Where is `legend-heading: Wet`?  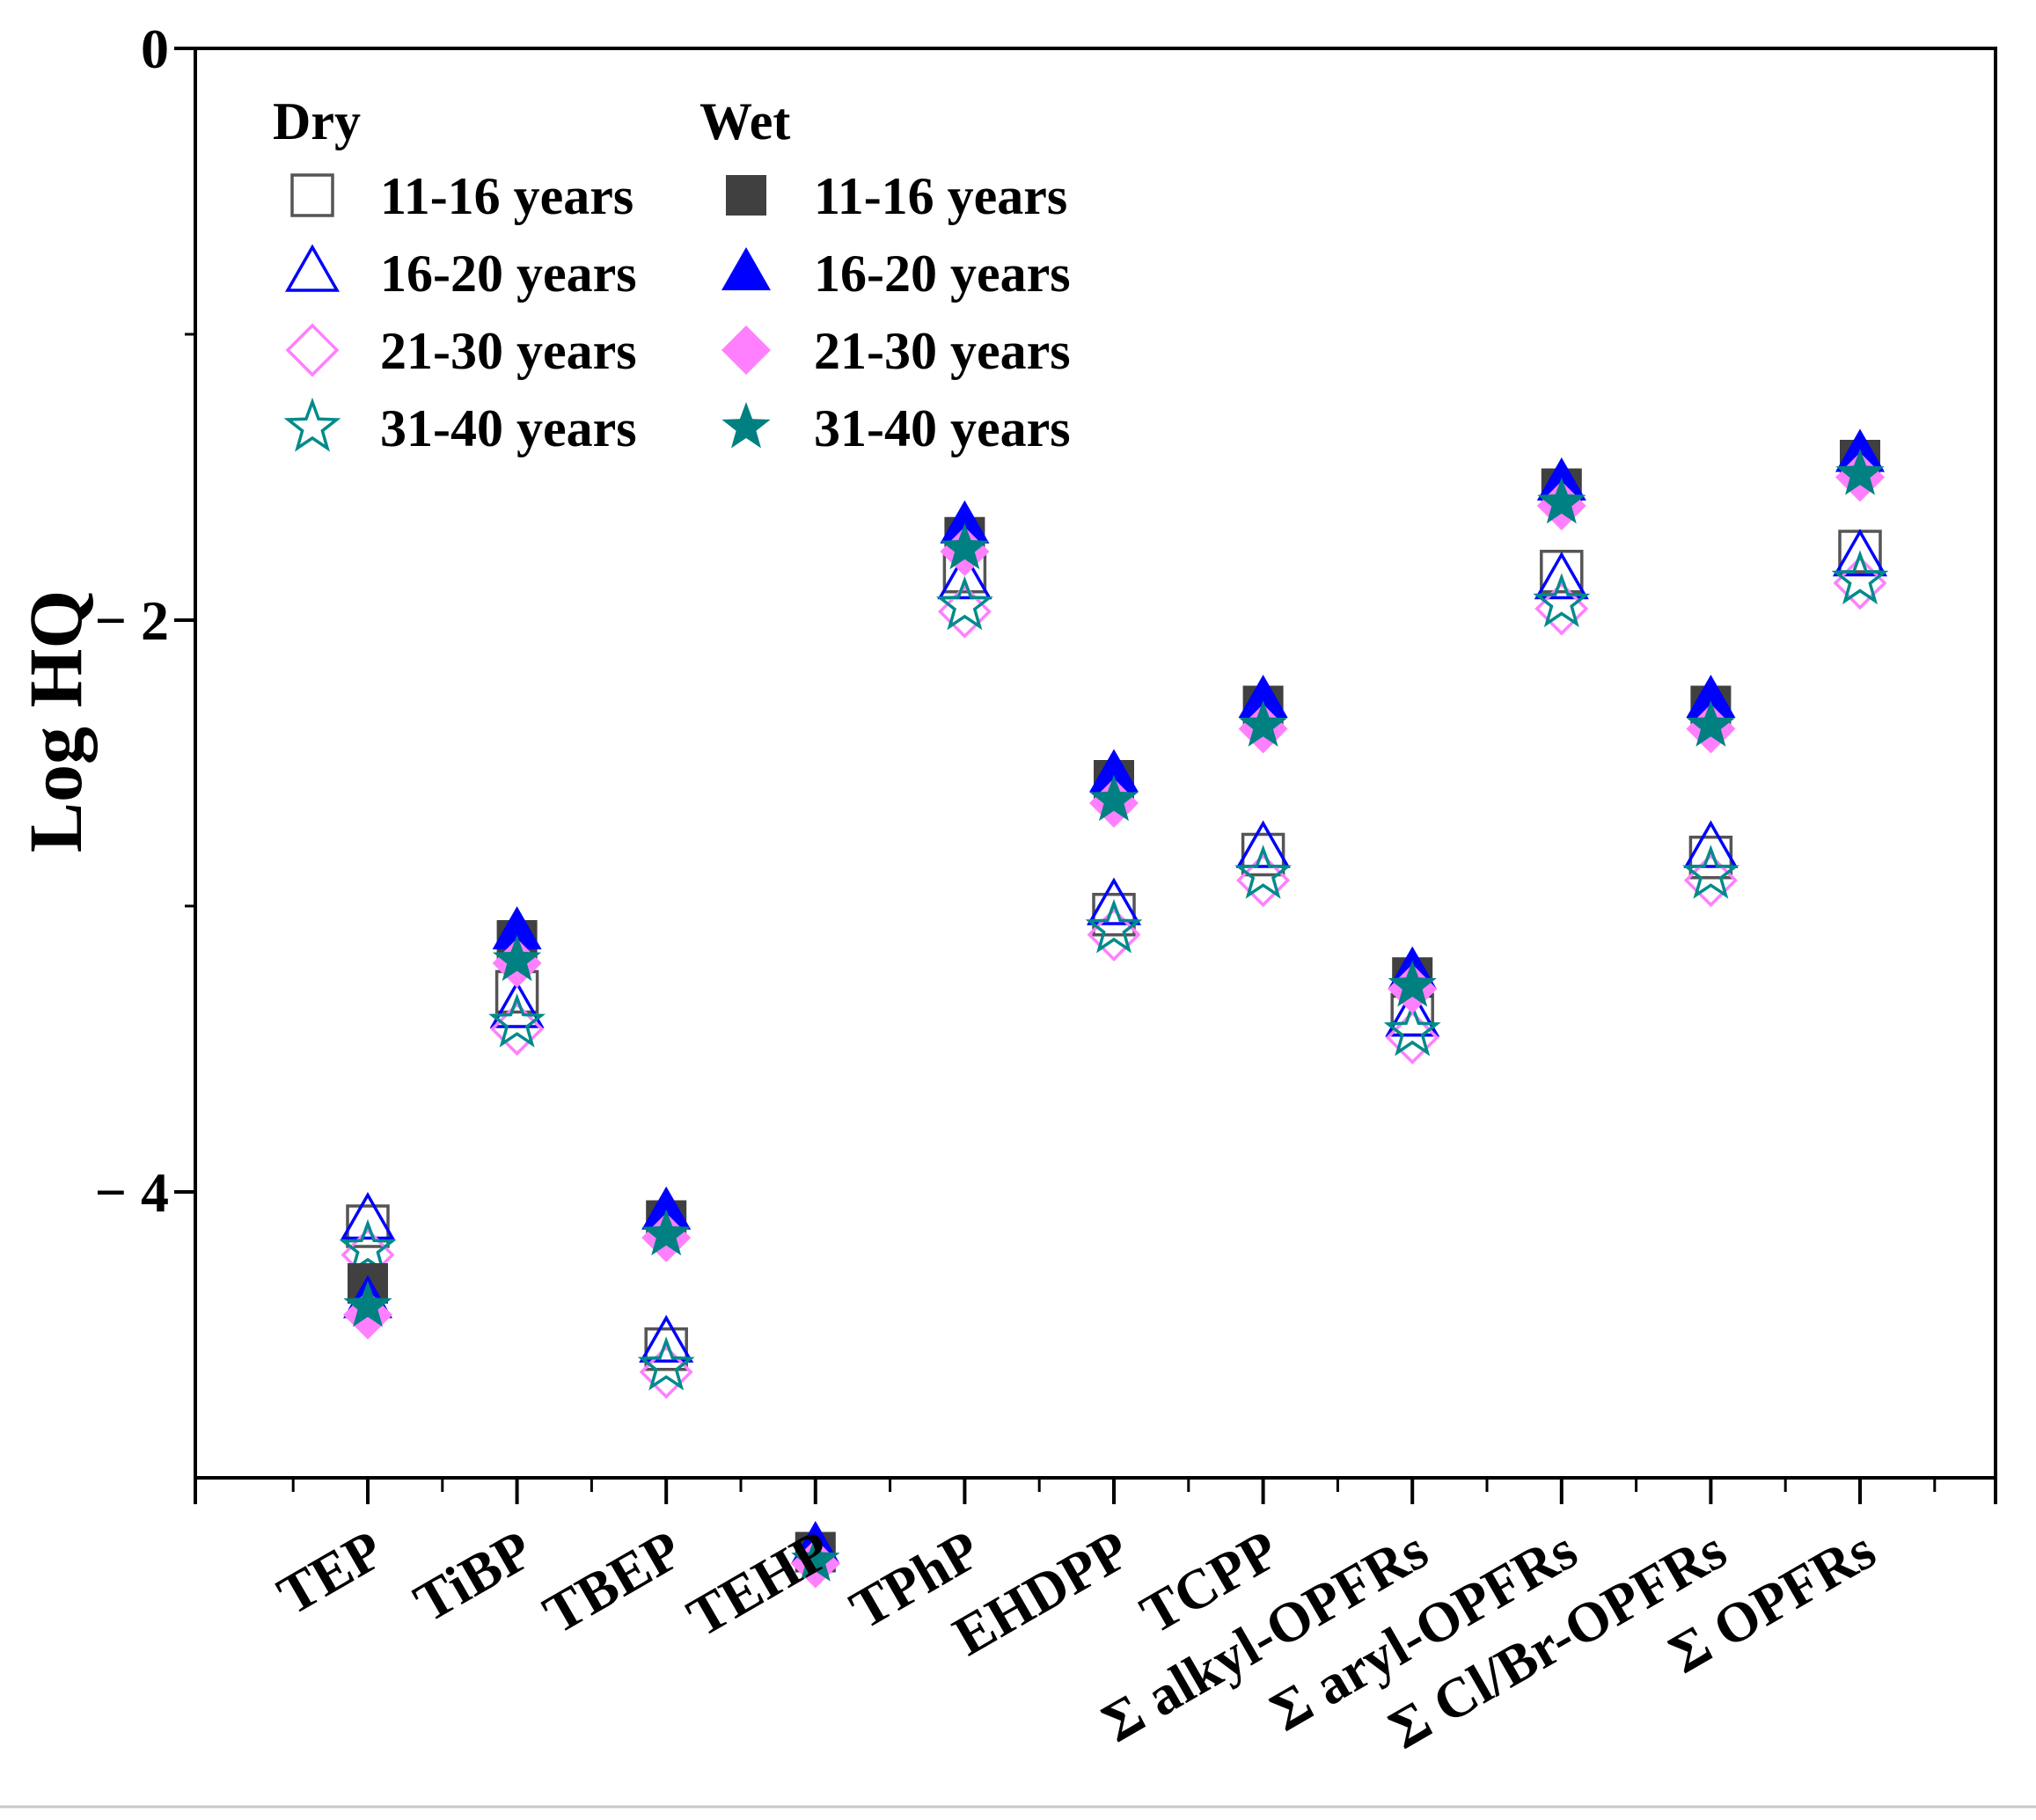 legend-heading: Wet is located at coordinates (744, 121).